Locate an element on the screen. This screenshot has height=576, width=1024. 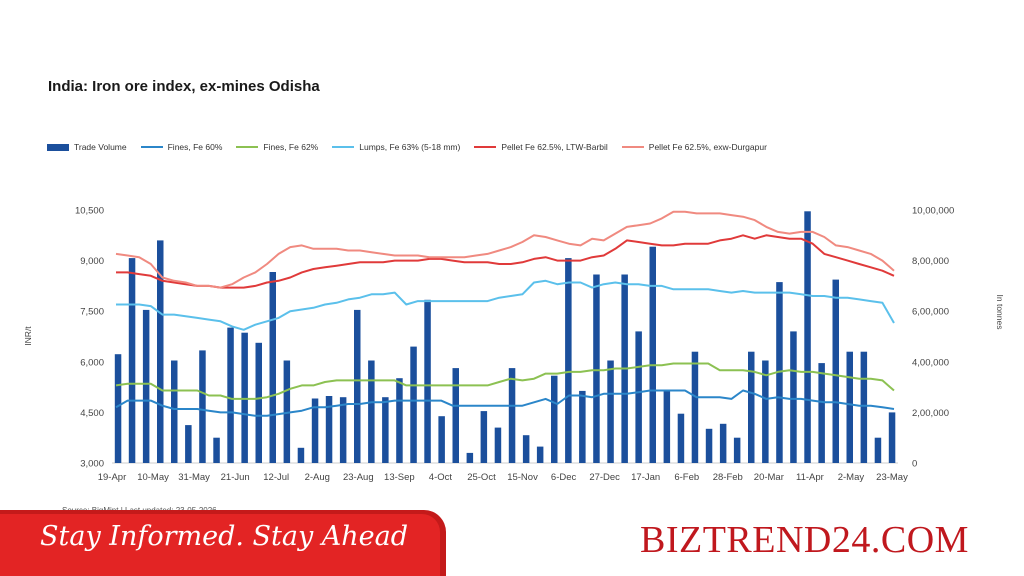
banner-right is located at coordinates (735, 545).